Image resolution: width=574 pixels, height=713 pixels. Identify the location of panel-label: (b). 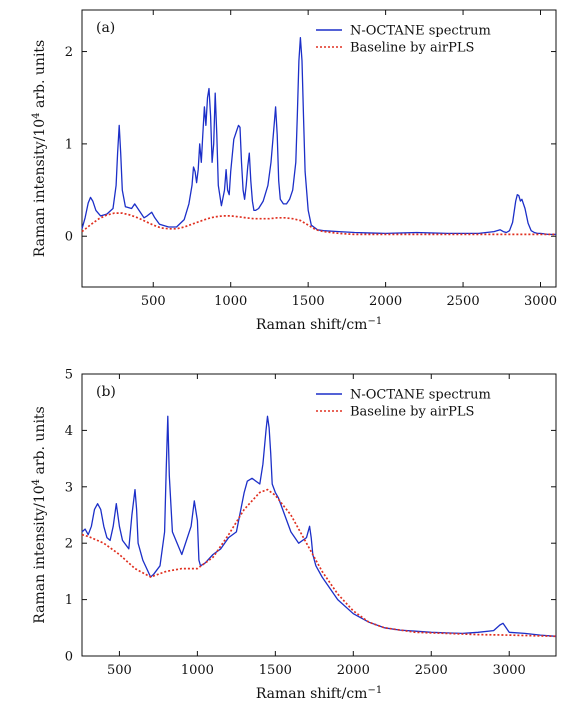
(106, 392).